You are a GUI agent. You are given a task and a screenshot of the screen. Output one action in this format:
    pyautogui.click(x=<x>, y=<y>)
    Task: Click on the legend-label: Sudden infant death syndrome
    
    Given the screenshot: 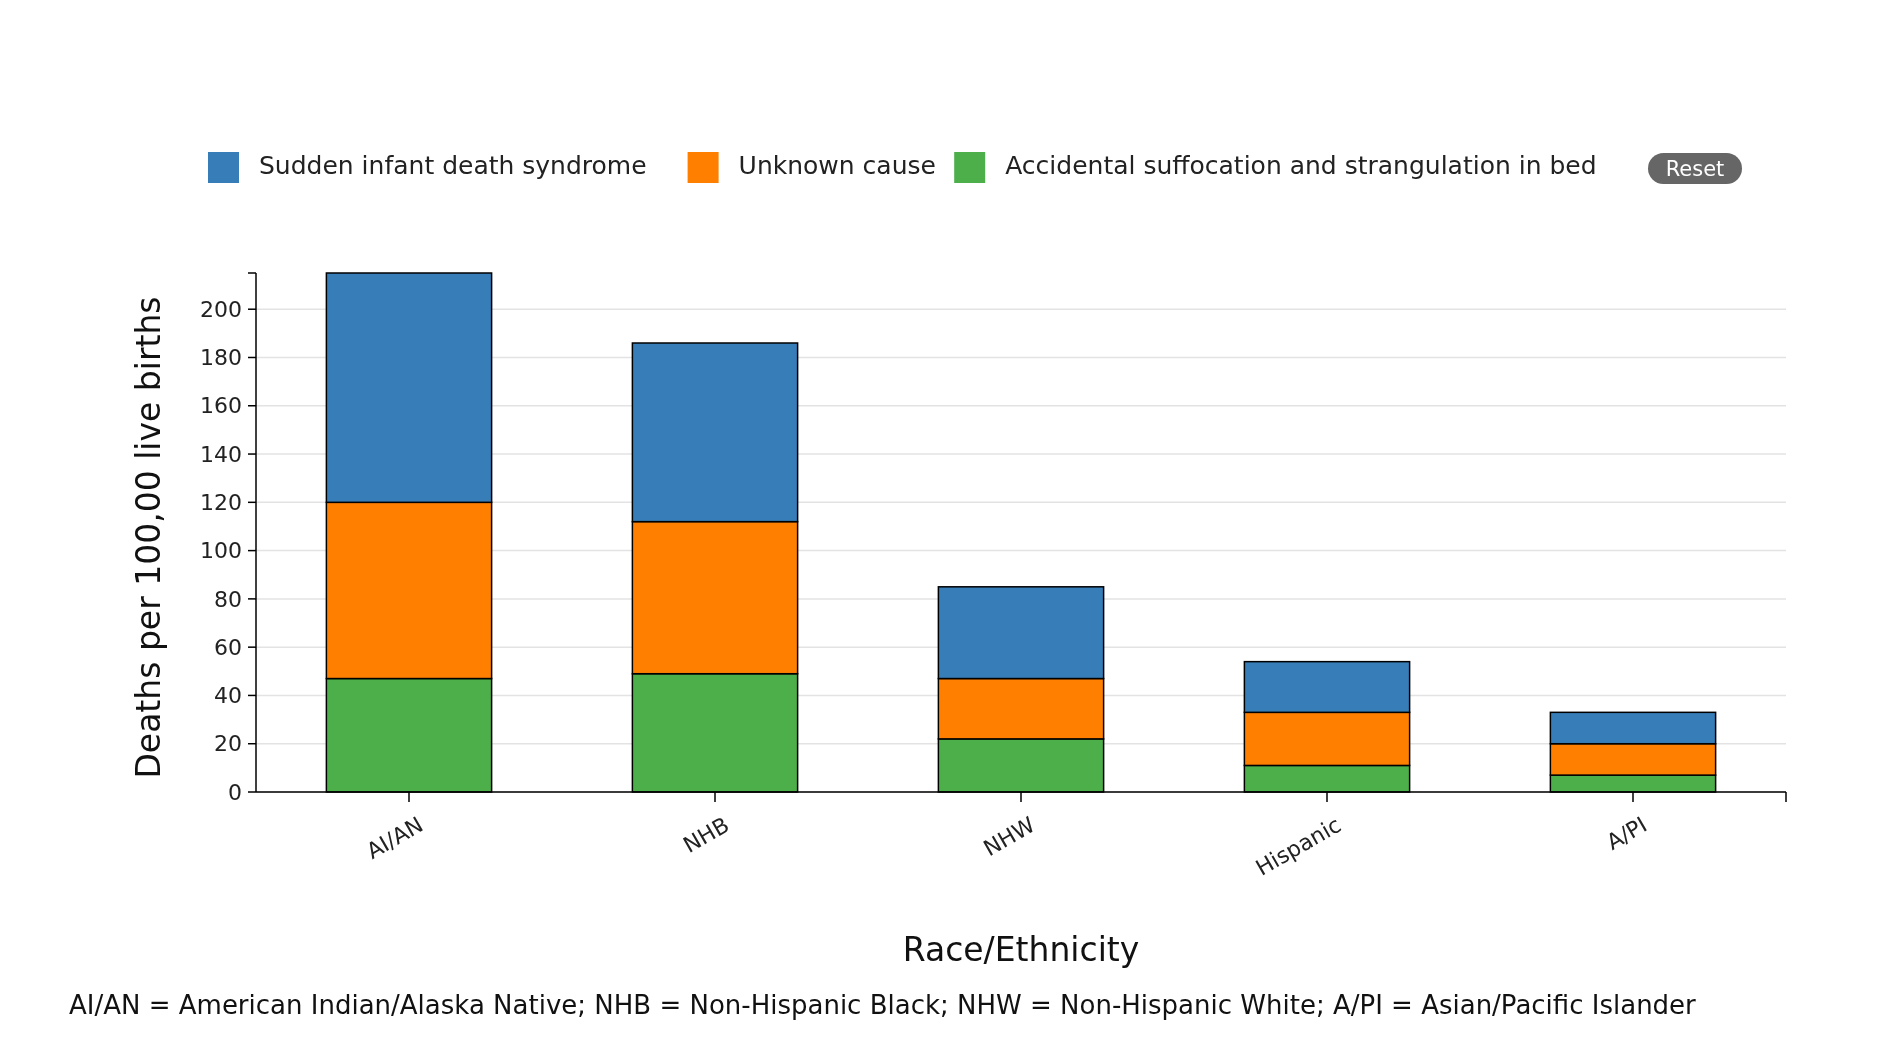 What is the action you would take?
    pyautogui.click(x=453, y=165)
    